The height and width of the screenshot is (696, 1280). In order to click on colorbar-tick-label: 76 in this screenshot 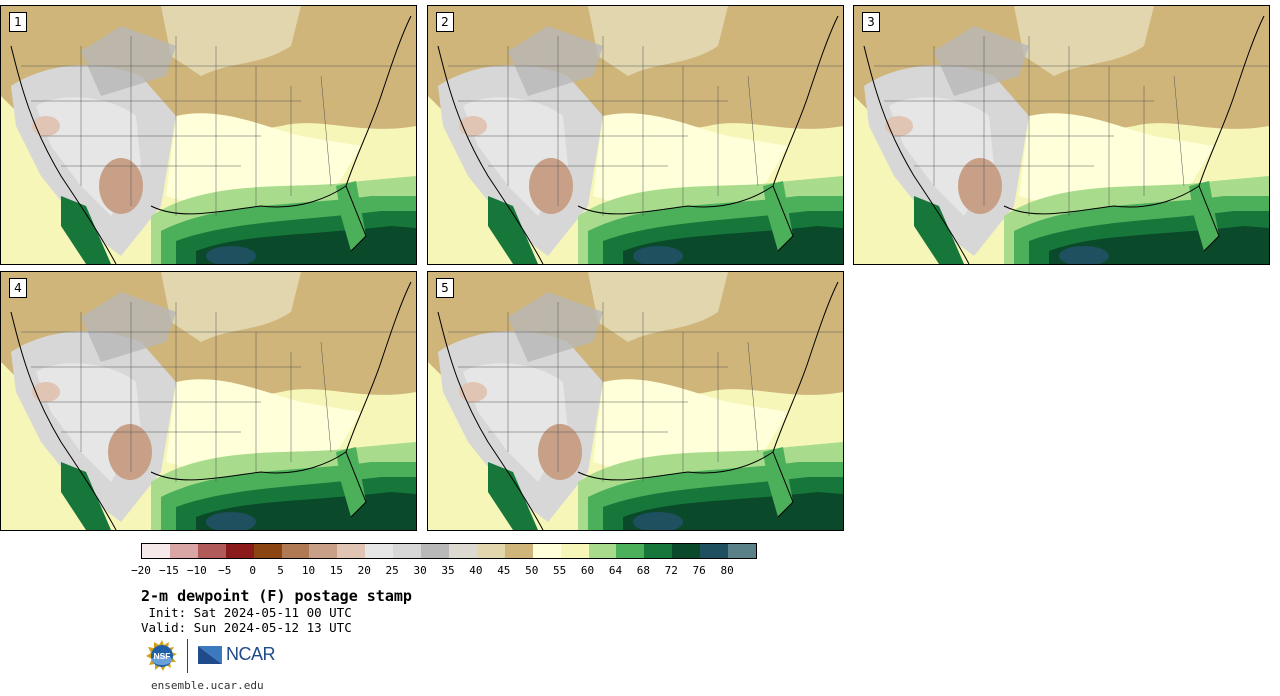, I will do `click(699, 570)`.